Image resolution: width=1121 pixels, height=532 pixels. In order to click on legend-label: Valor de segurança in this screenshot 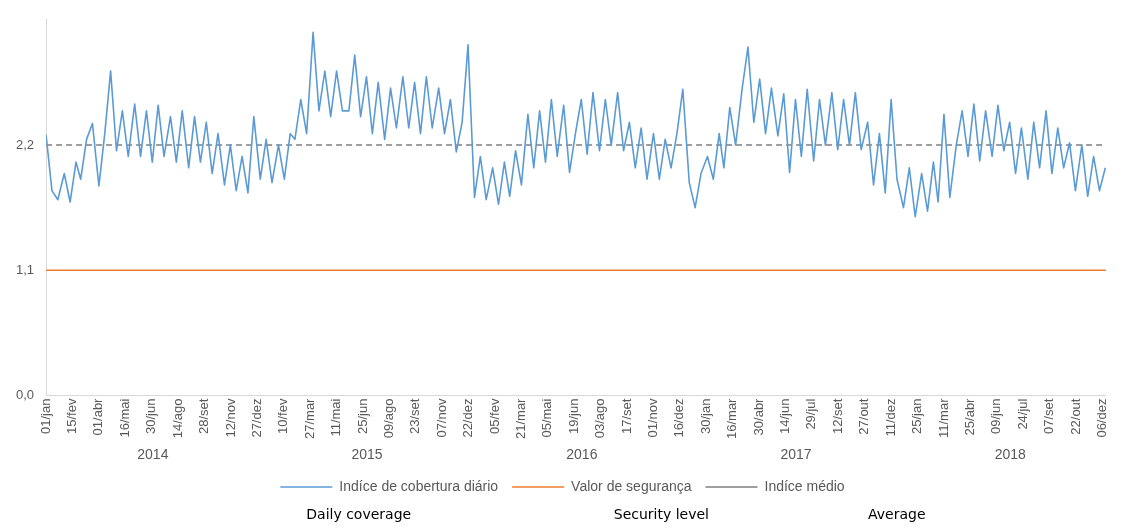, I will do `click(631, 485)`.